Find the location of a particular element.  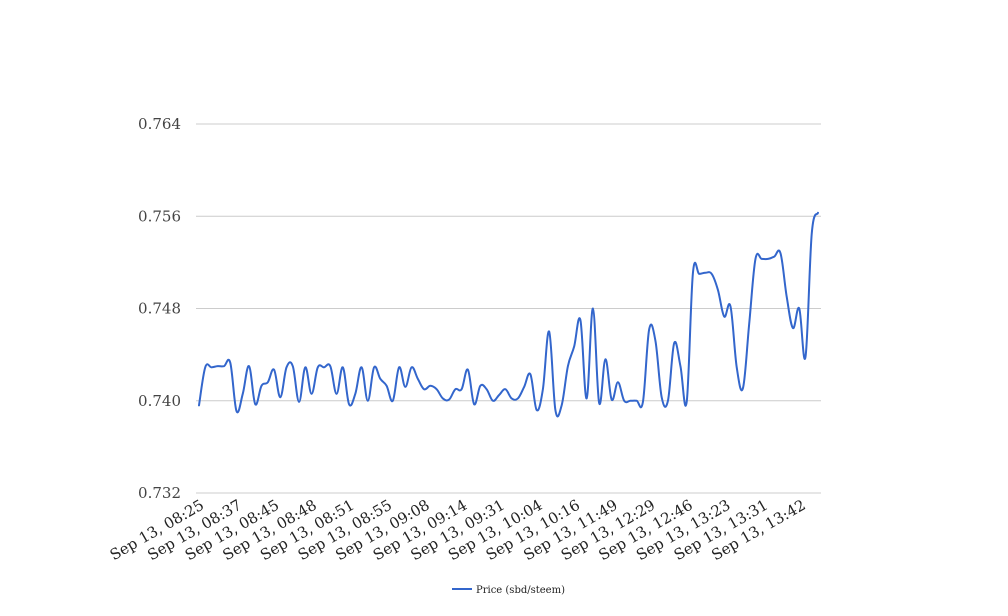

y-axis-ticks: 0.732 0.740 0.748 0.756 0.764 is located at coordinates (159, 308).